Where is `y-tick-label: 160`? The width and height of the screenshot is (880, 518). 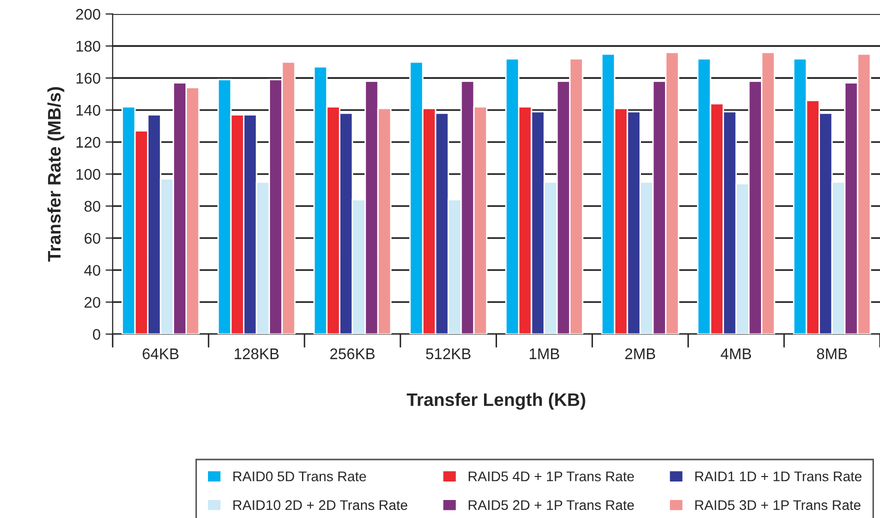
y-tick-label: 160 is located at coordinates (88, 78).